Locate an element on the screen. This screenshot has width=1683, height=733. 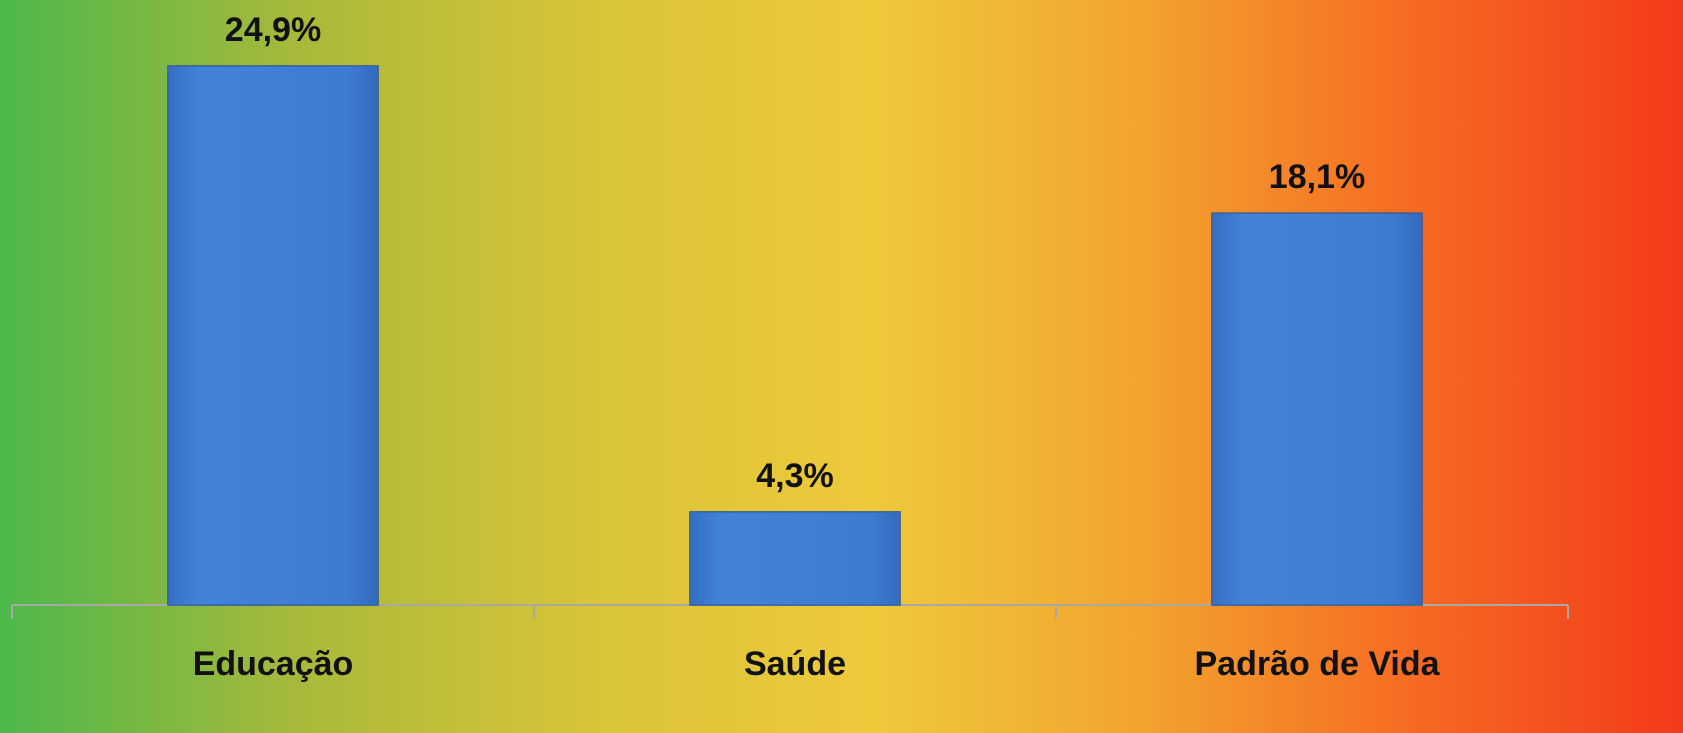
value-label: 4,3% is located at coordinates (795, 476).